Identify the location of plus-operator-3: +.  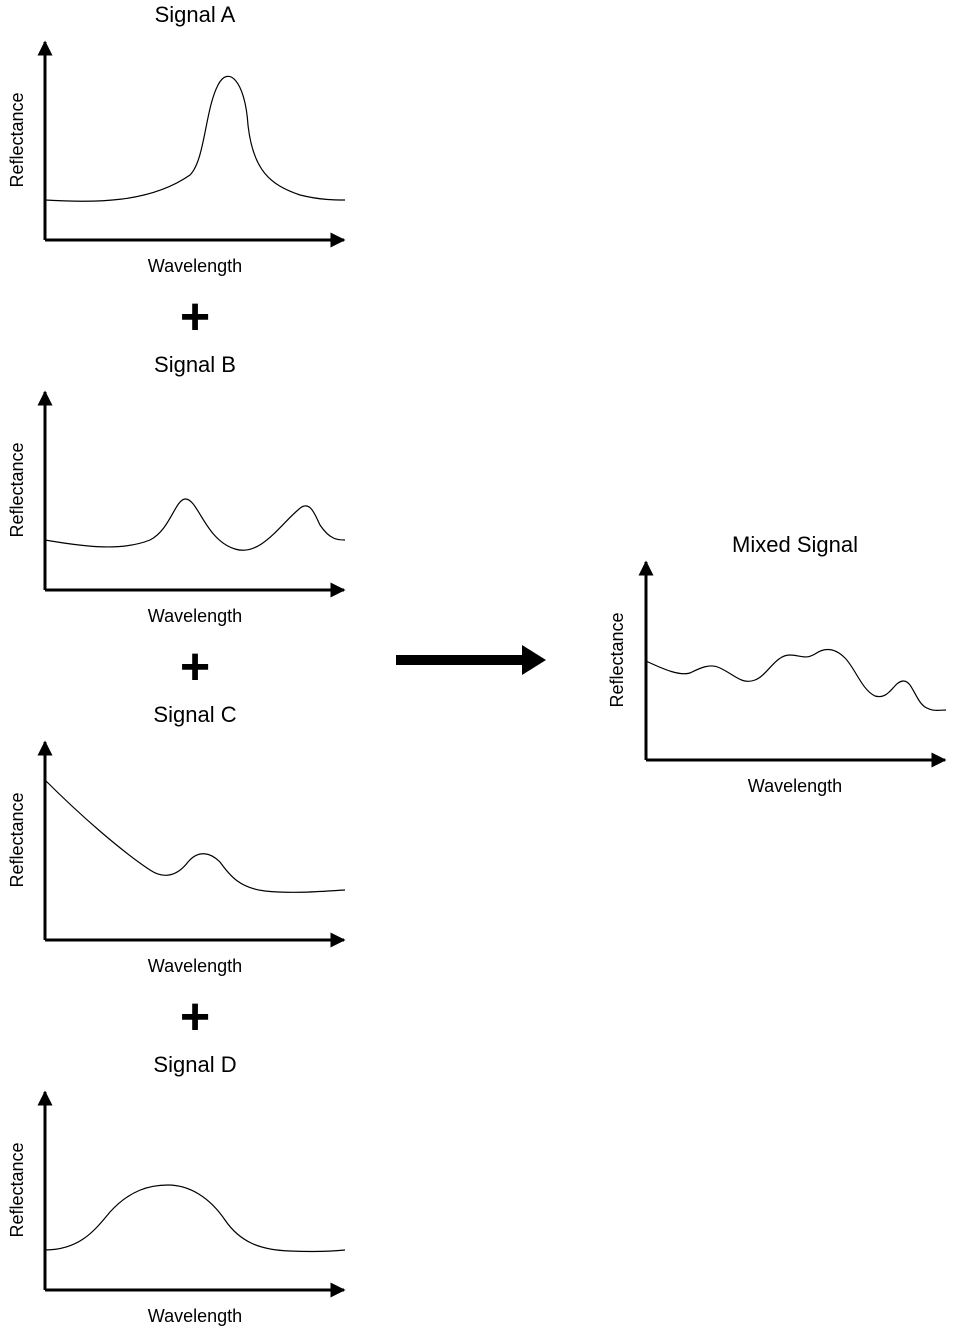
(195, 1017).